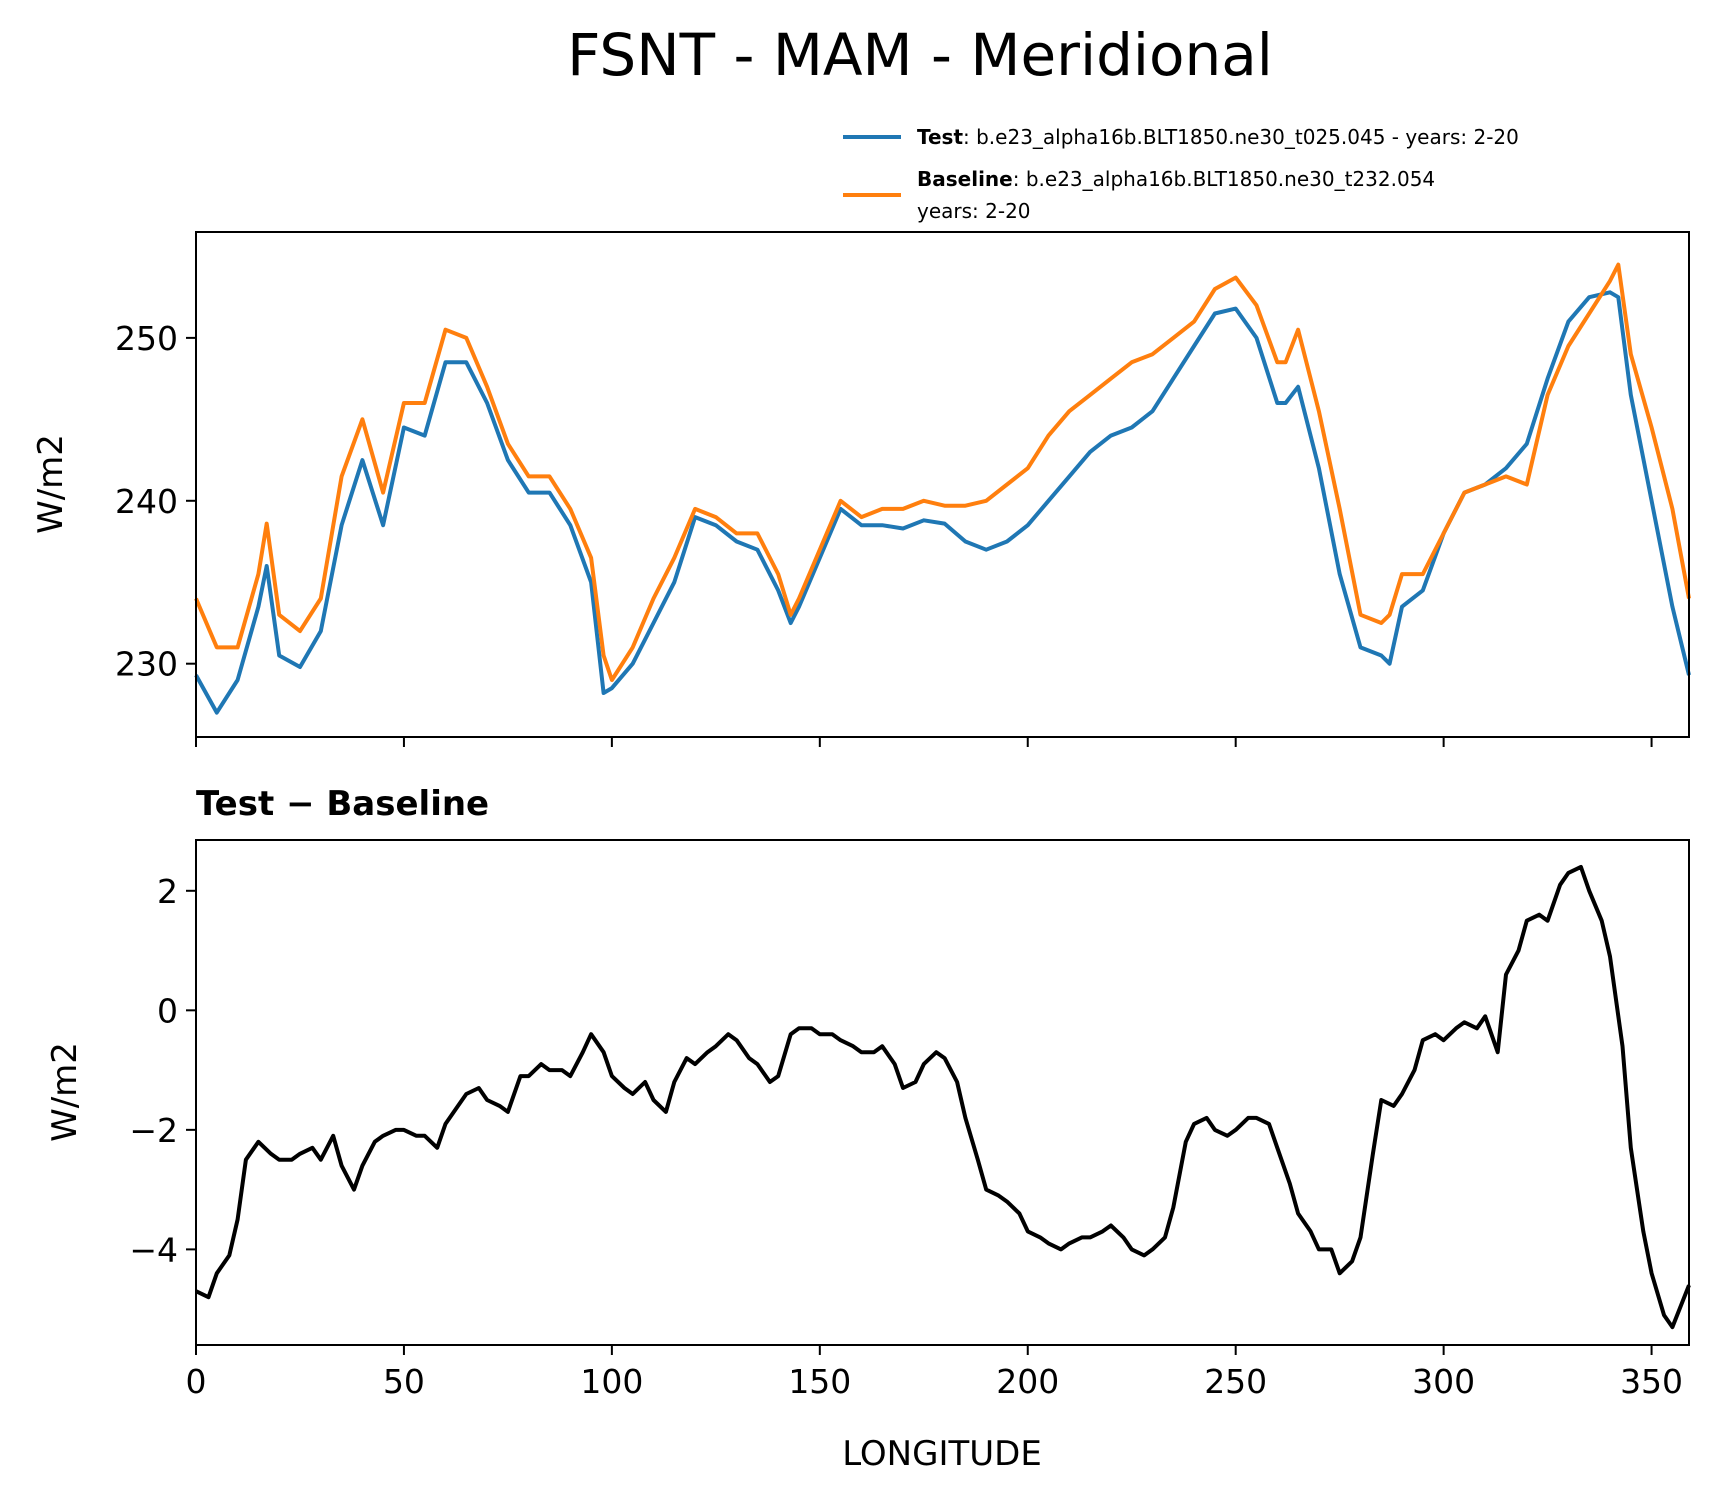 The image size is (1716, 1496). I want to click on bottom-x-axis-label: LONGITUDE, so click(942, 1454).